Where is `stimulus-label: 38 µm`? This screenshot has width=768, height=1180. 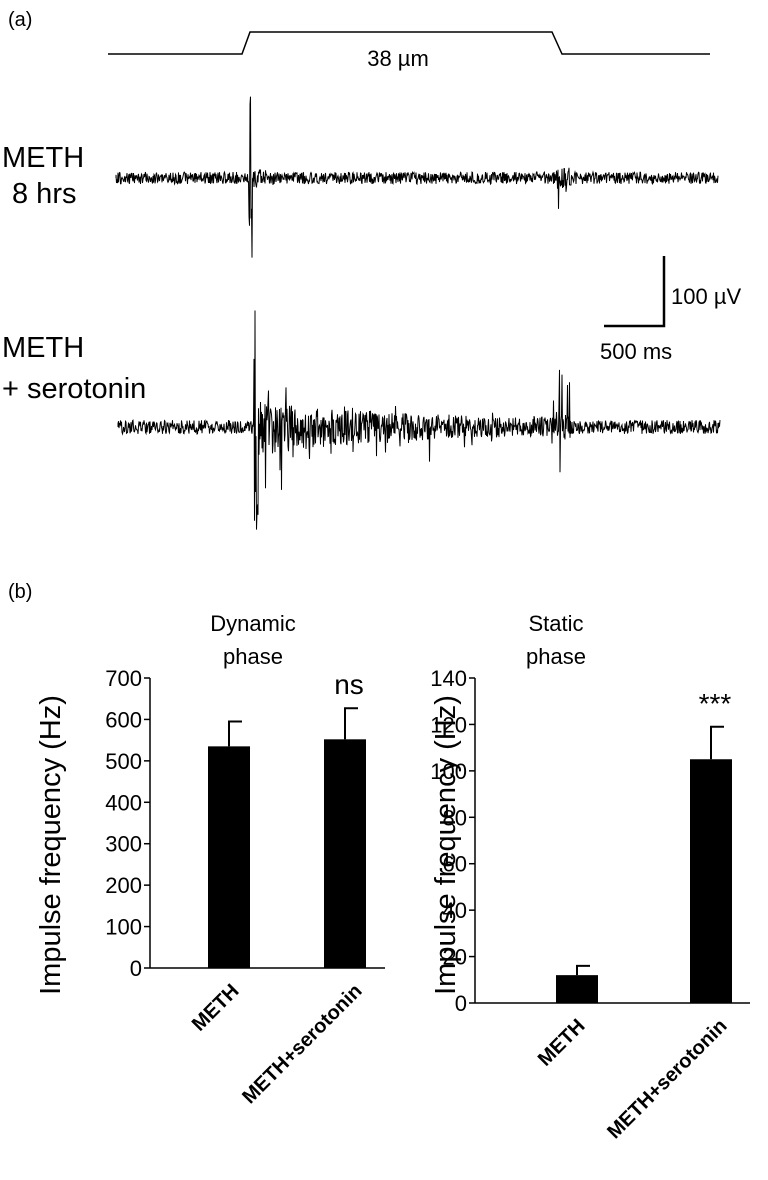 stimulus-label: 38 µm is located at coordinates (398, 58).